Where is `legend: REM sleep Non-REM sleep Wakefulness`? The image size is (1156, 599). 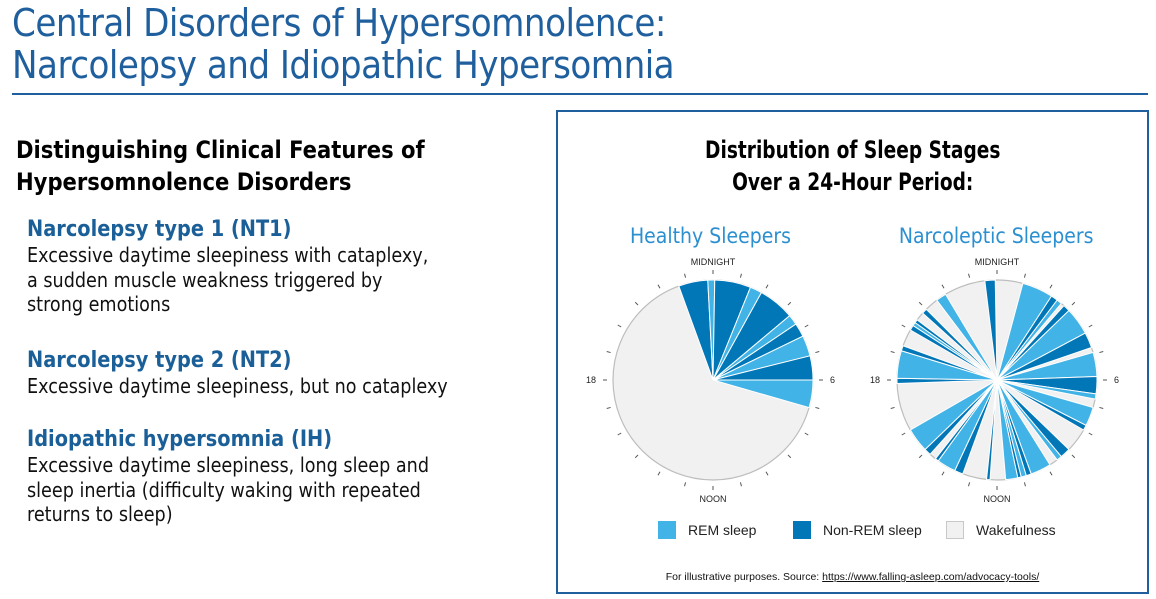 legend: REM sleep Non-REM sleep Wakefulness is located at coordinates (852, 533).